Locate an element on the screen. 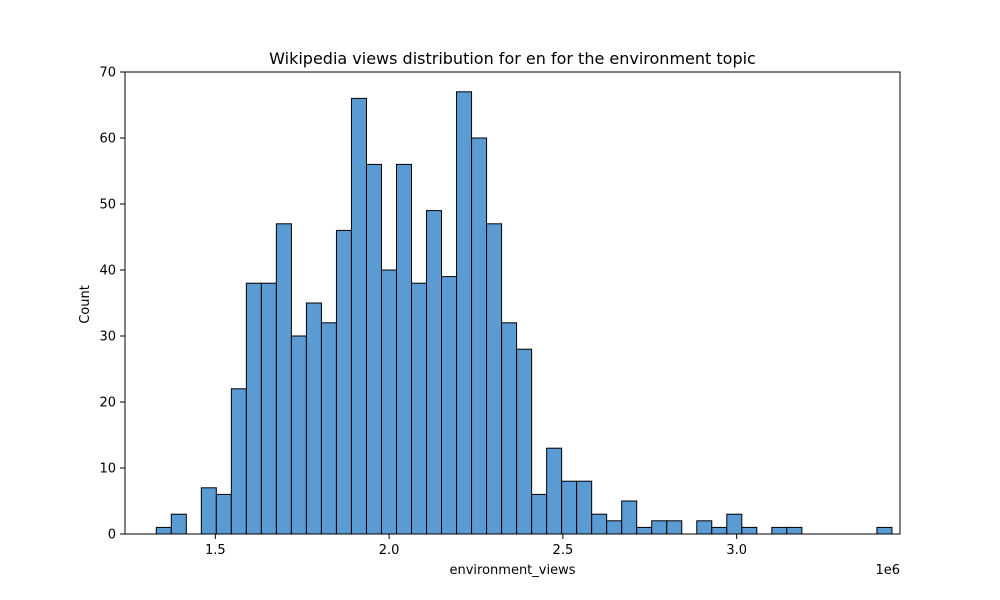  x-axis-offset-label: 1e6 is located at coordinates (887, 570).